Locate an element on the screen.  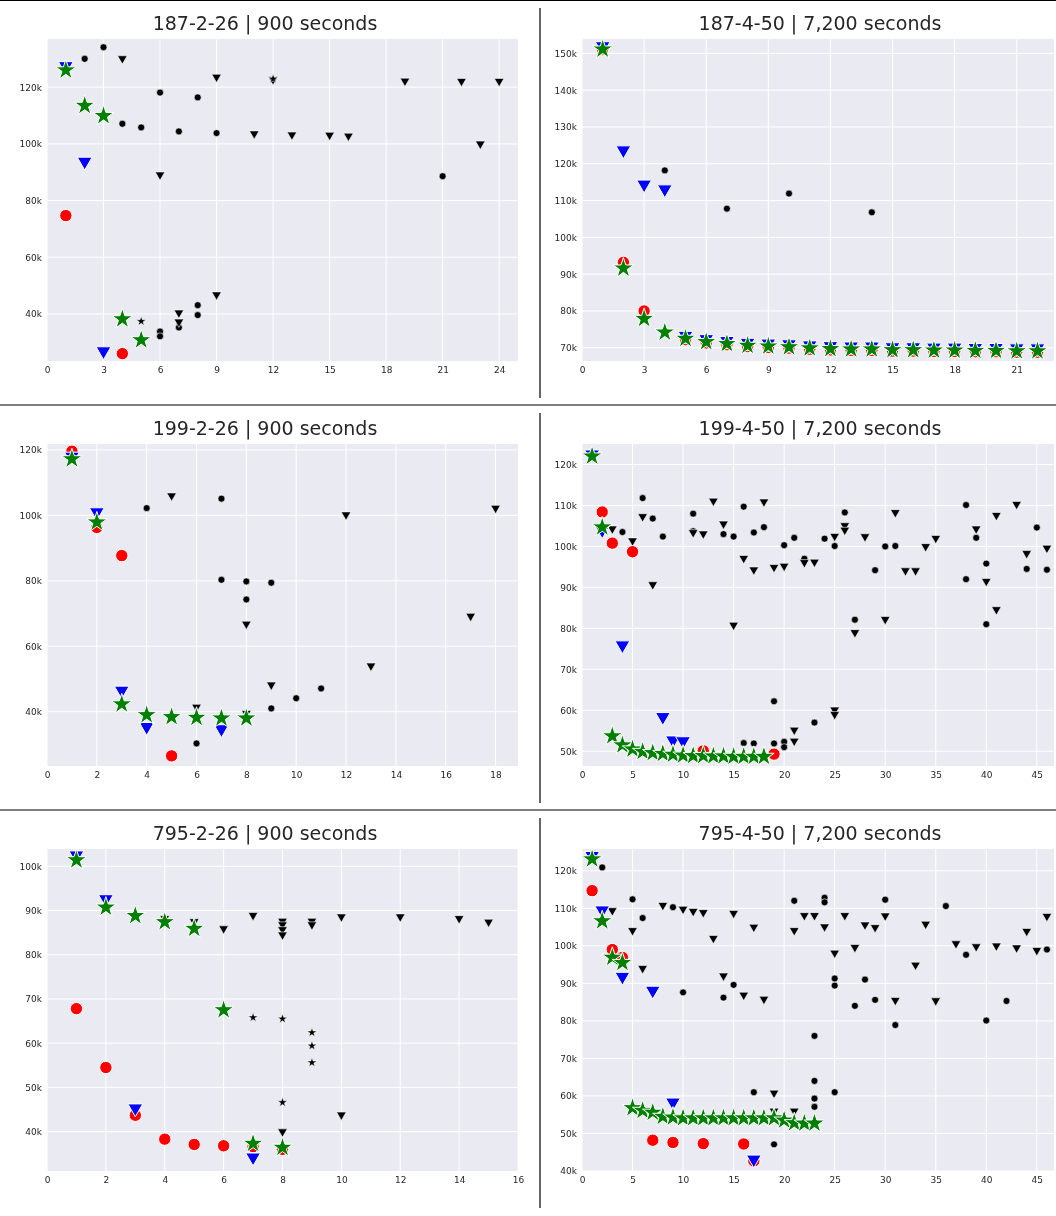
chart-title: 187-4-50 | 7,200 seconds is located at coordinates (820, 23).